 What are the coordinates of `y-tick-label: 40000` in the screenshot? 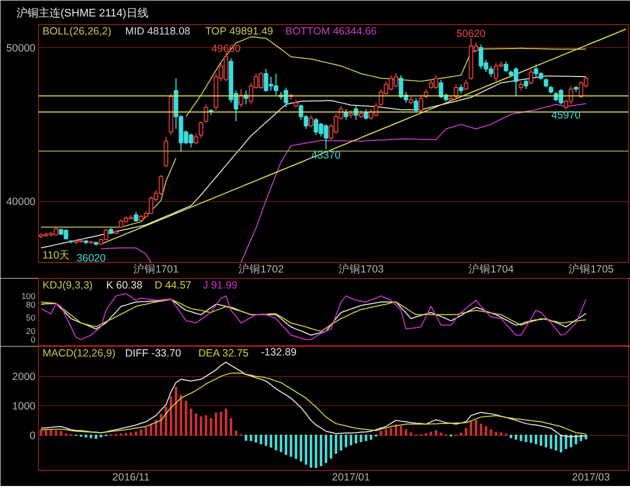 It's located at (21, 202).